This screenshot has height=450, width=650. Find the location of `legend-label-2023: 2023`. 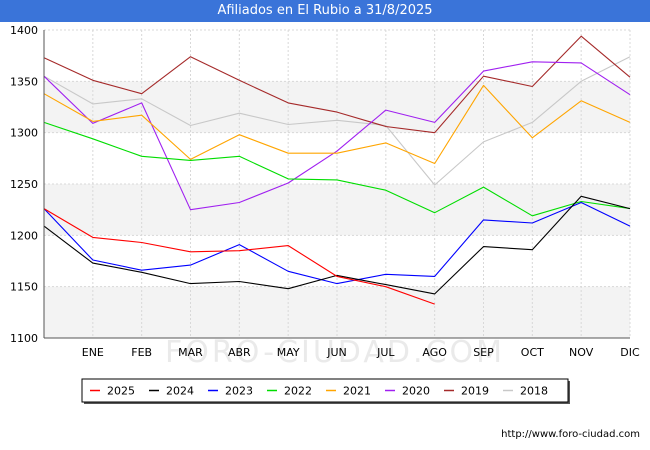

legend-label-2023: 2023 is located at coordinates (239, 391).